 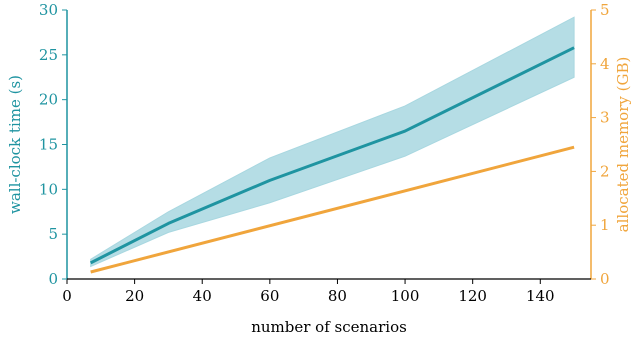 What do you see at coordinates (67, 296) in the screenshot?
I see `x-tick-label: 0` at bounding box center [67, 296].